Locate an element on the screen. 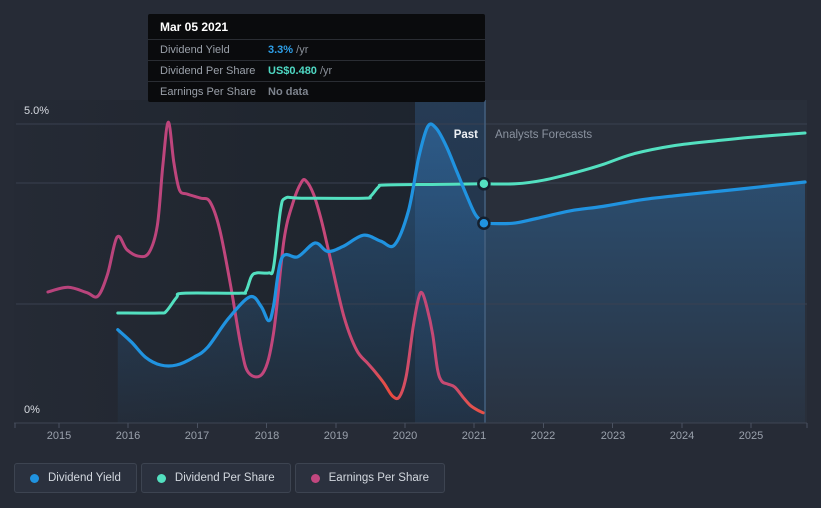 The height and width of the screenshot is (508, 821). legend-label: Dividend Per Share is located at coordinates (224, 478).